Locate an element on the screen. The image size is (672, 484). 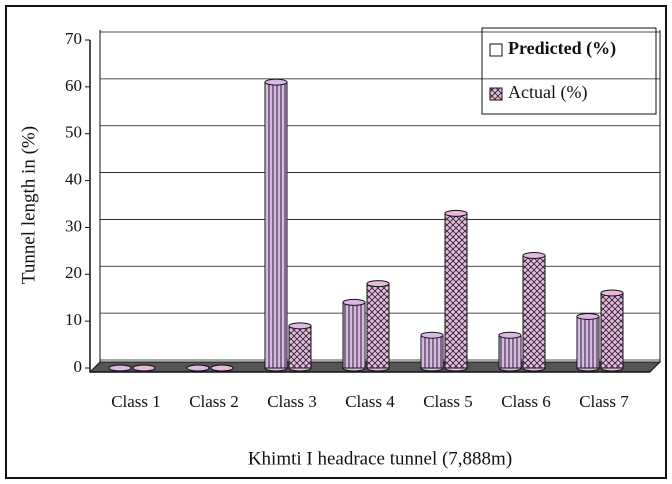
x-tick-label: Class 3 is located at coordinates (292, 401).